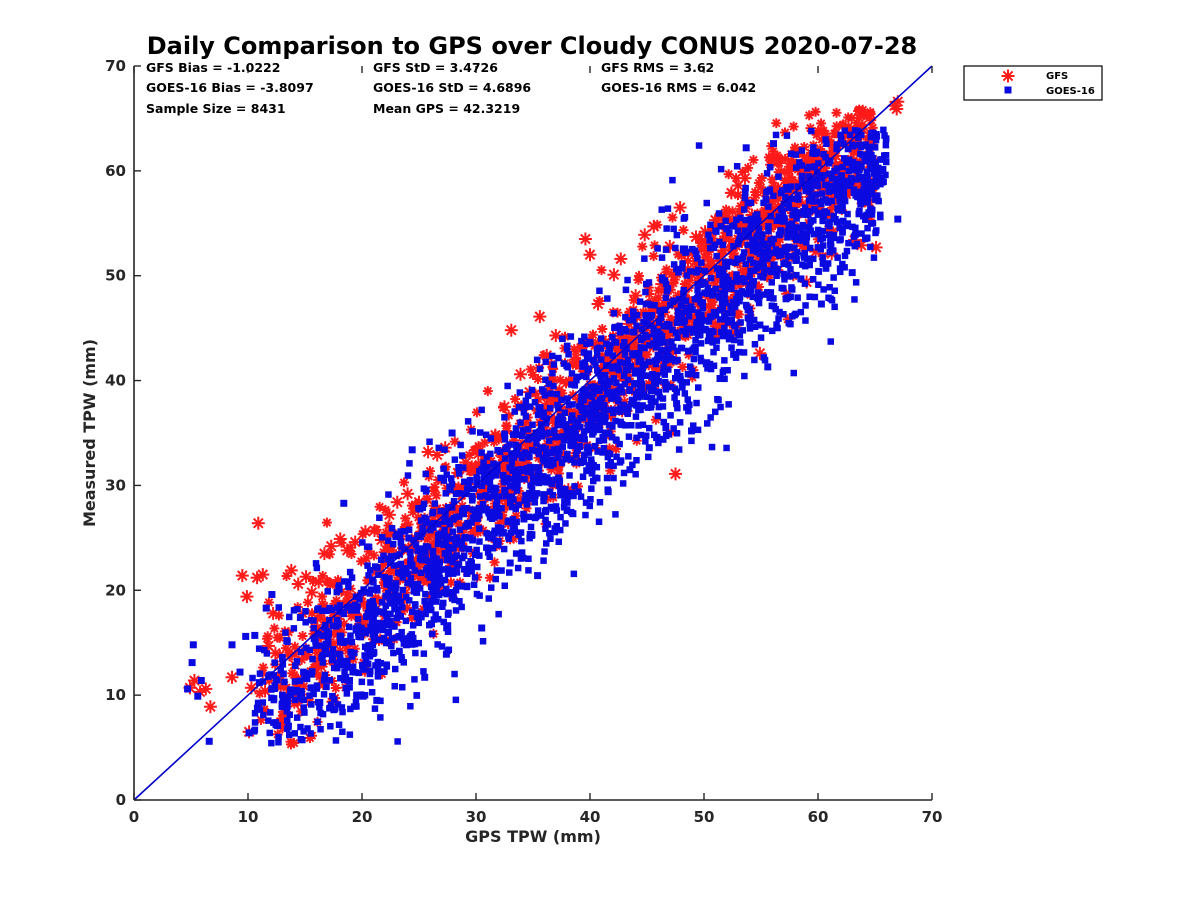 The height and width of the screenshot is (900, 1200). Describe the element at coordinates (590, 817) in the screenshot. I see `x-tick-label: 40` at that location.